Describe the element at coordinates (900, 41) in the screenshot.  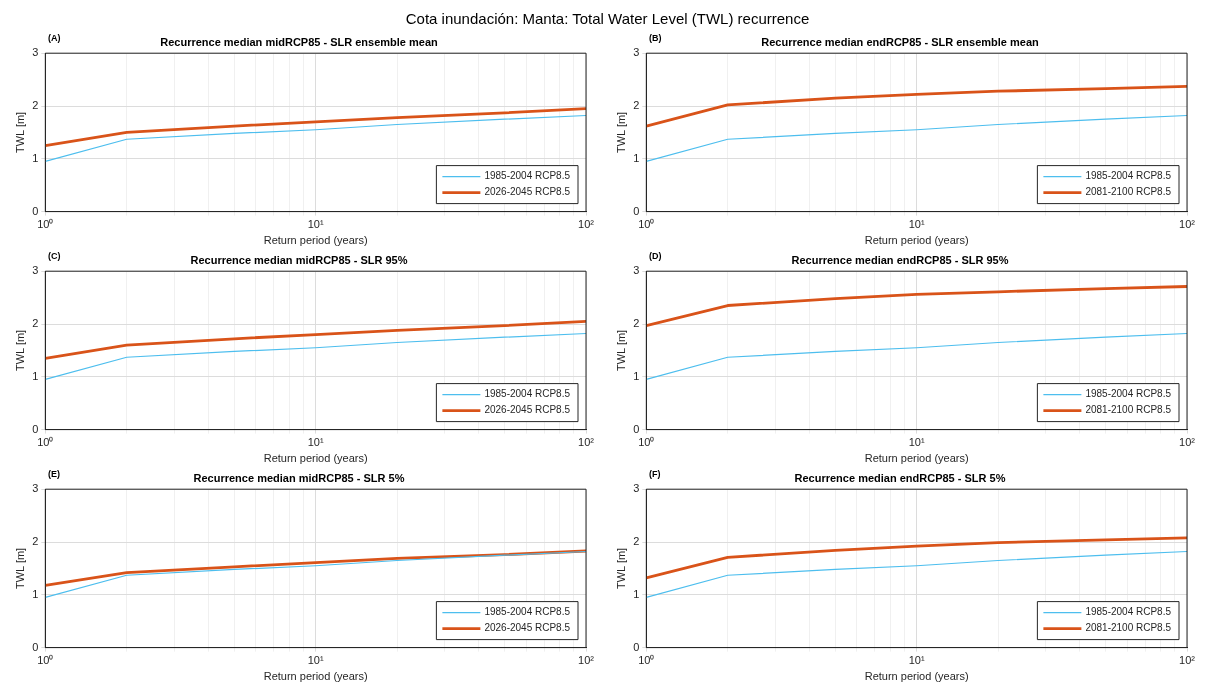
I see `chart-title: Recurrence median endRCP85 - SLR ensemble mean` at that location.